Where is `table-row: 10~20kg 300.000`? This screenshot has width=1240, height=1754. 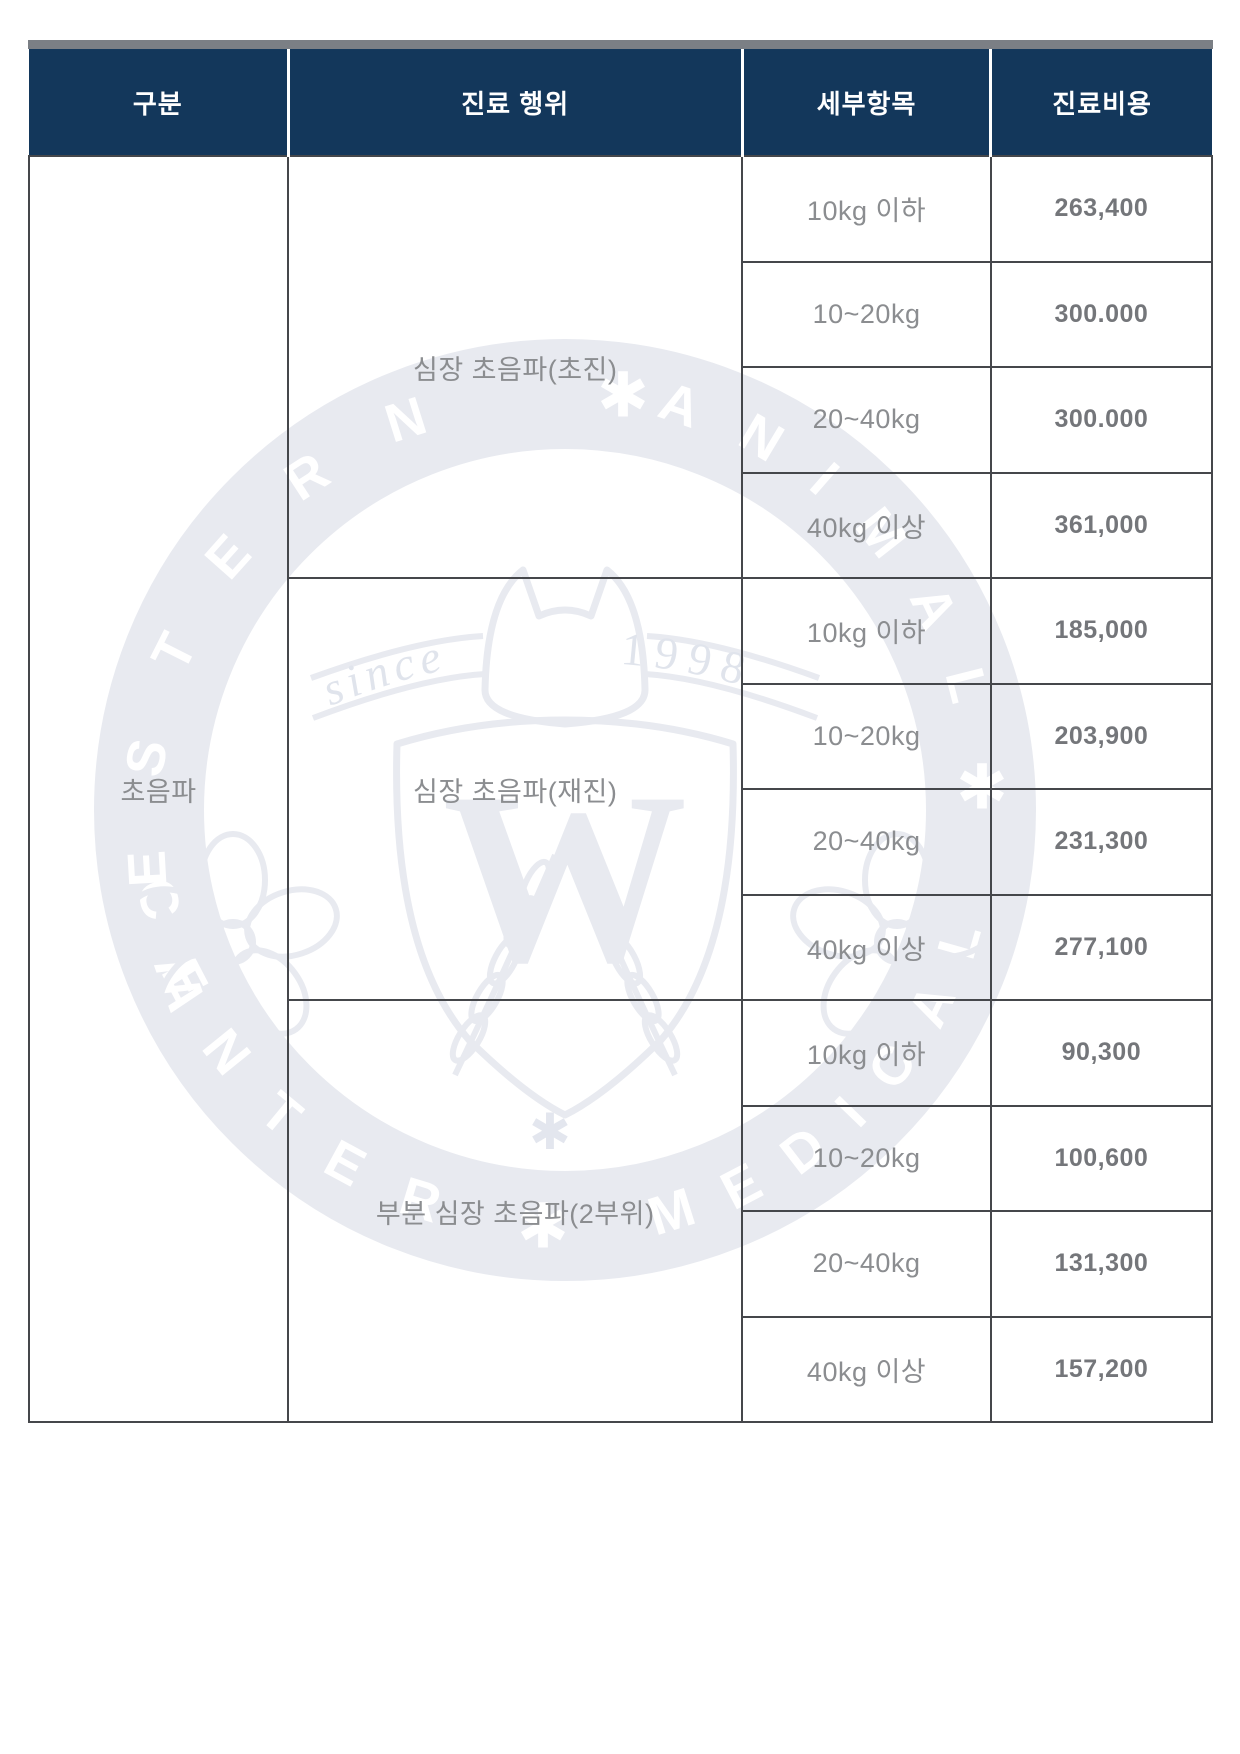
table-row: 10~20kg 300.000 is located at coordinates (621, 314).